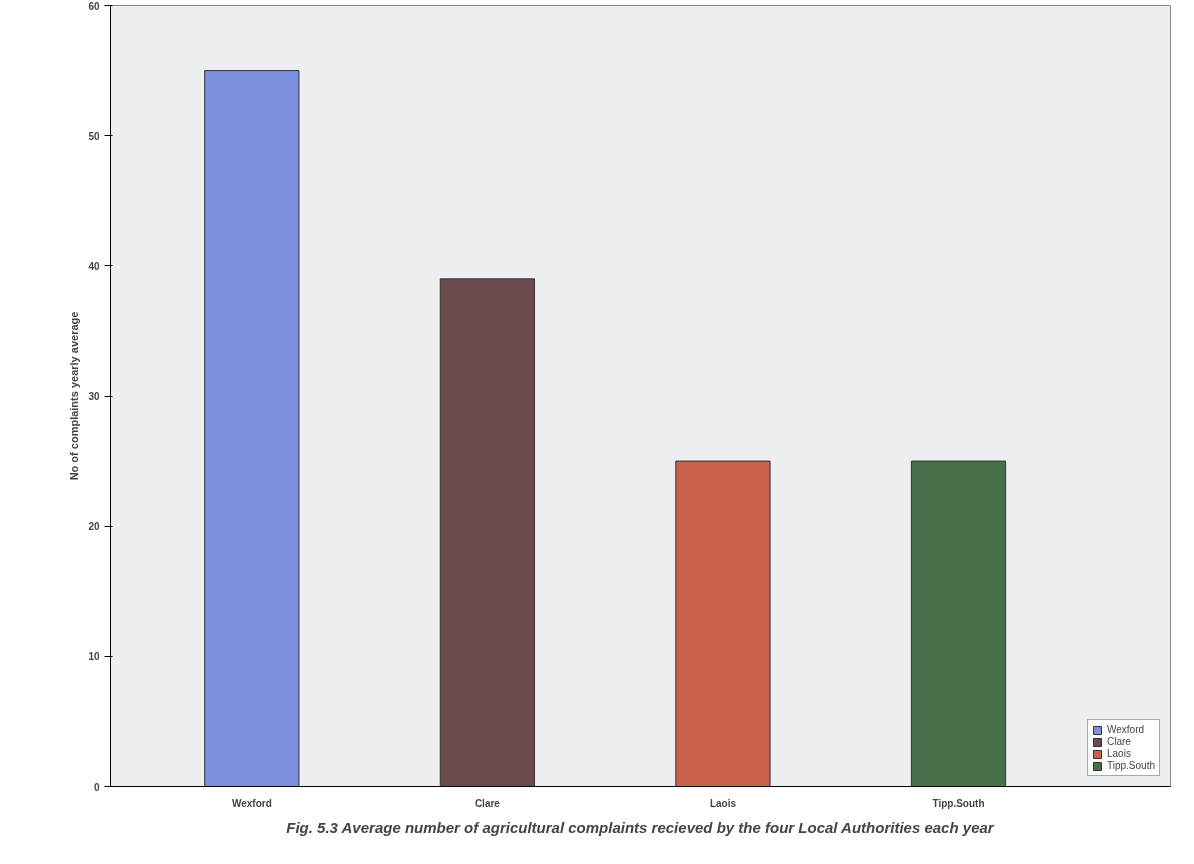  Describe the element at coordinates (723, 803) in the screenshot. I see `x-tick-label: Laois` at that location.